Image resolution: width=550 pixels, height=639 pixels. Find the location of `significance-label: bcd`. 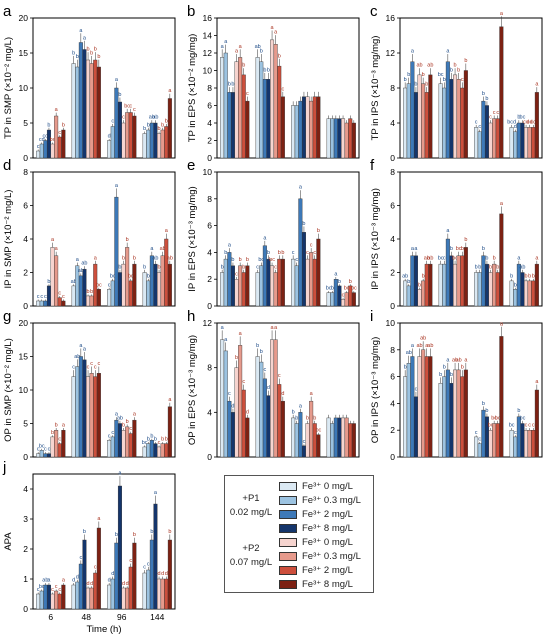

significance-label: bcd is located at coordinates (511, 122).